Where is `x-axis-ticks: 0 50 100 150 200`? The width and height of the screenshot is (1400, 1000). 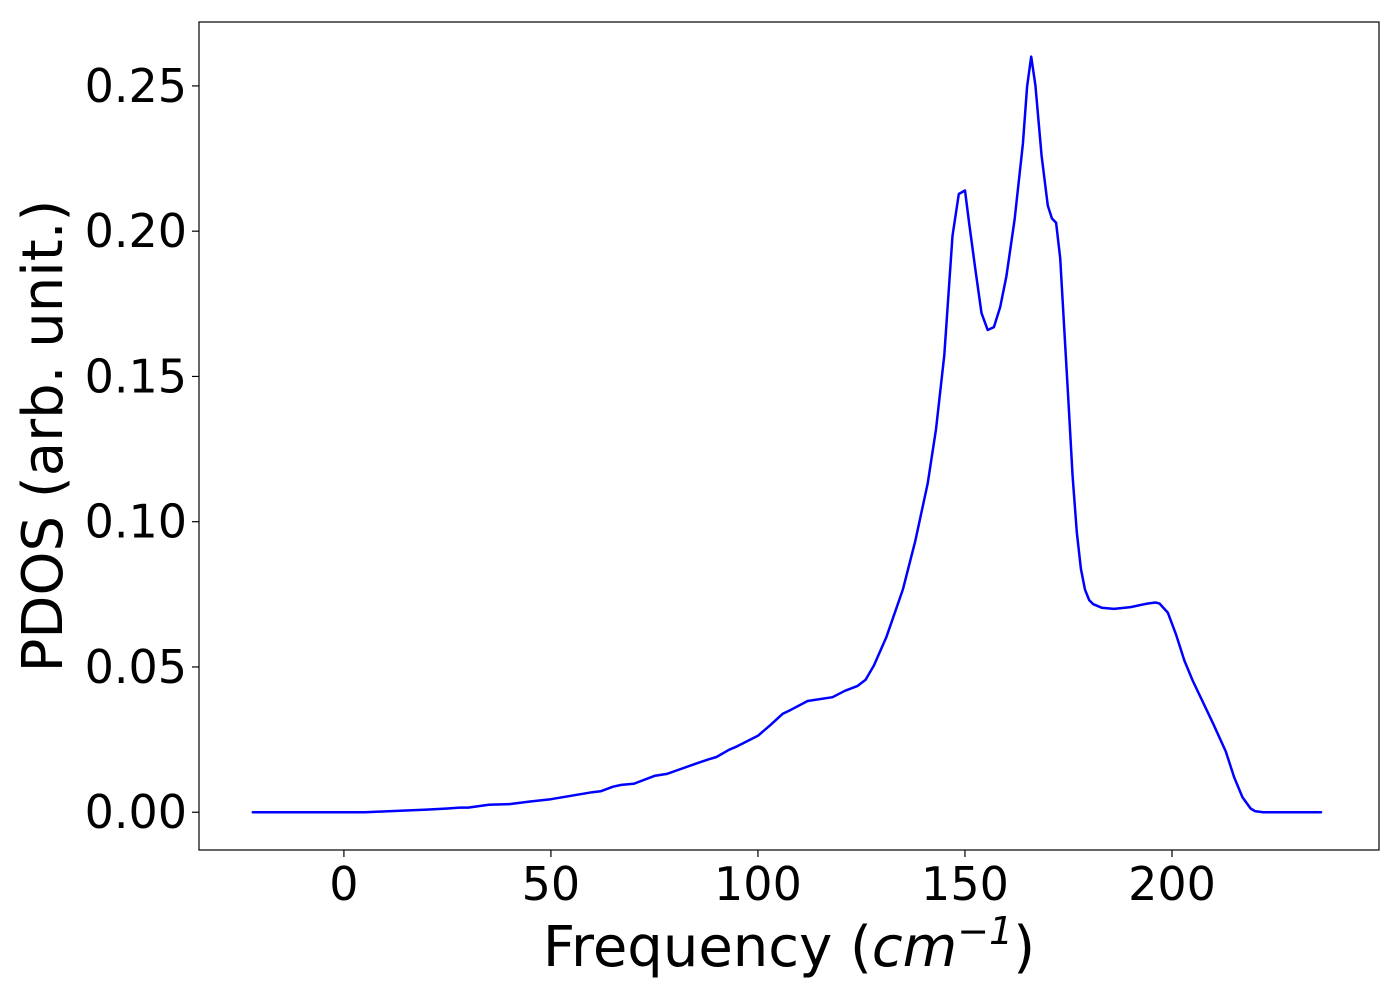 x-axis-ticks: 0 50 100 150 200 is located at coordinates (772, 880).